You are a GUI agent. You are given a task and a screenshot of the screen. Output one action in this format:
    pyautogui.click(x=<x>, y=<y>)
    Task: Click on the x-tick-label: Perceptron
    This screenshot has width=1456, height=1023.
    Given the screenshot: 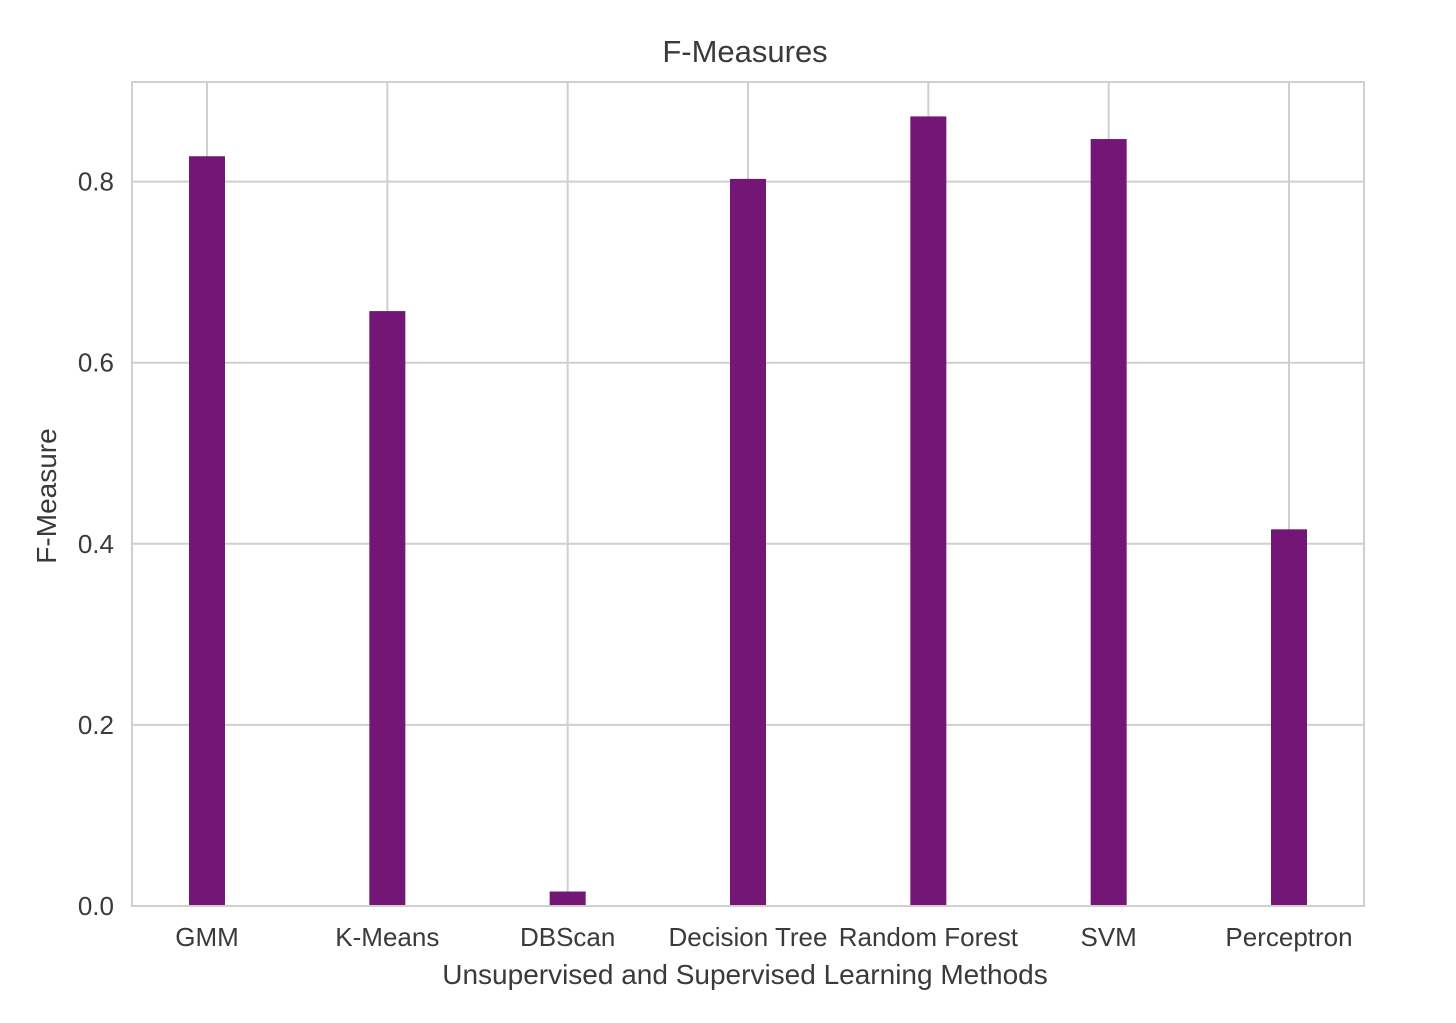 What is the action you would take?
    pyautogui.click(x=1288, y=937)
    